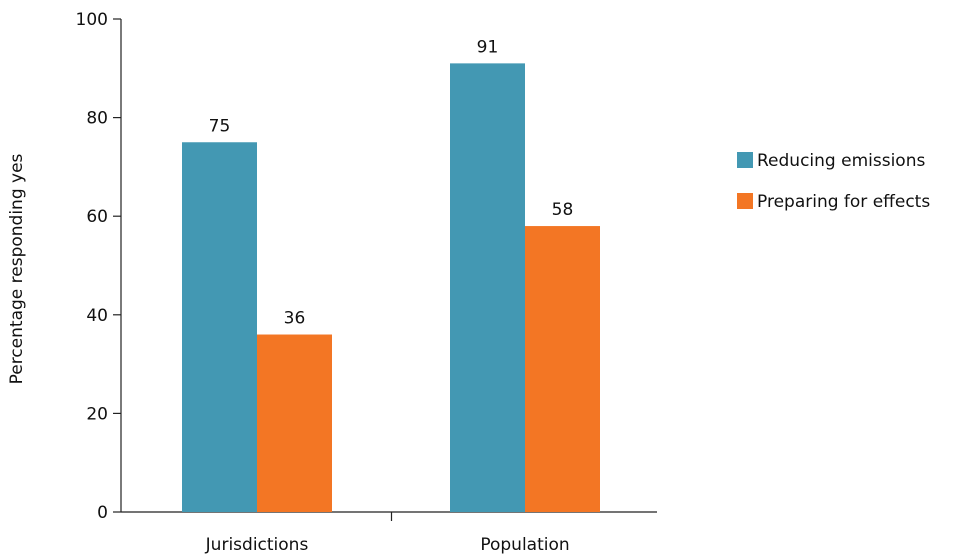  I want to click on data-label: 58, so click(563, 210).